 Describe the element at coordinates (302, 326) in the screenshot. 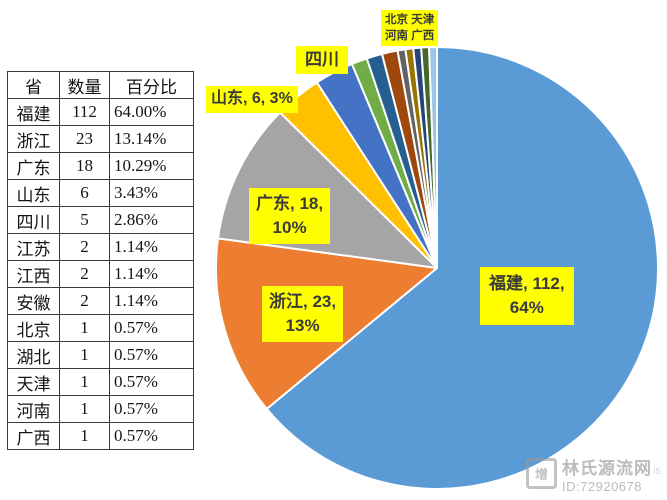

I see `pie-label-zhejiang-line2: 13%` at that location.